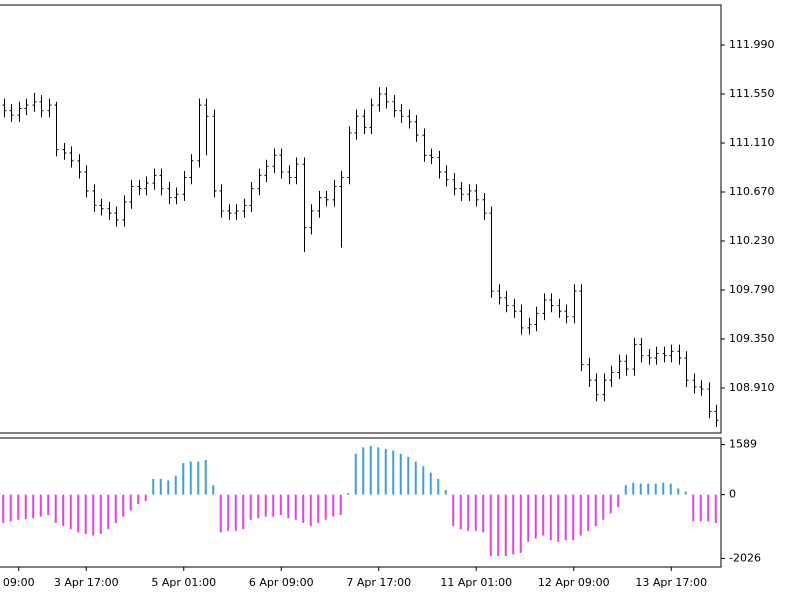 Image resolution: width=800 pixels, height=600 pixels. What do you see at coordinates (183, 582) in the screenshot?
I see `x-tick-label: 5 Apr 01:00` at bounding box center [183, 582].